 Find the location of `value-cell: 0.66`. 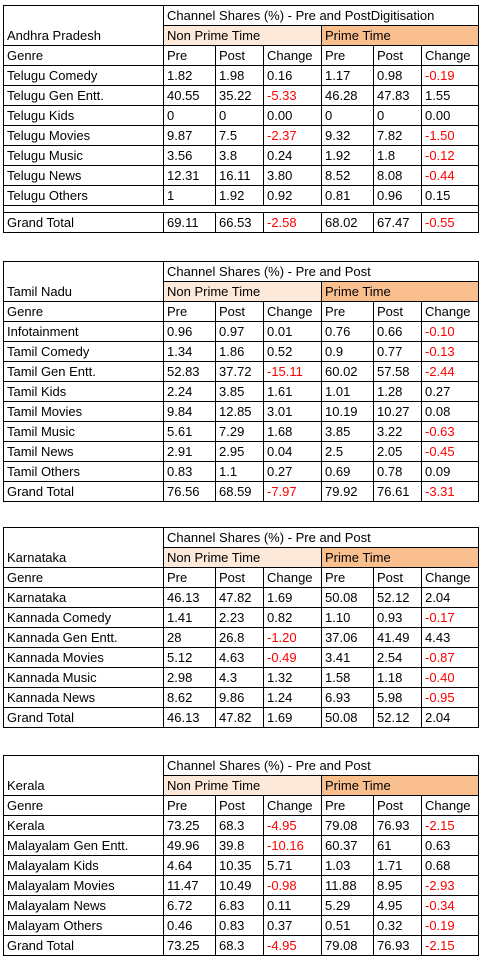

value-cell: 0.66 is located at coordinates (397, 331).